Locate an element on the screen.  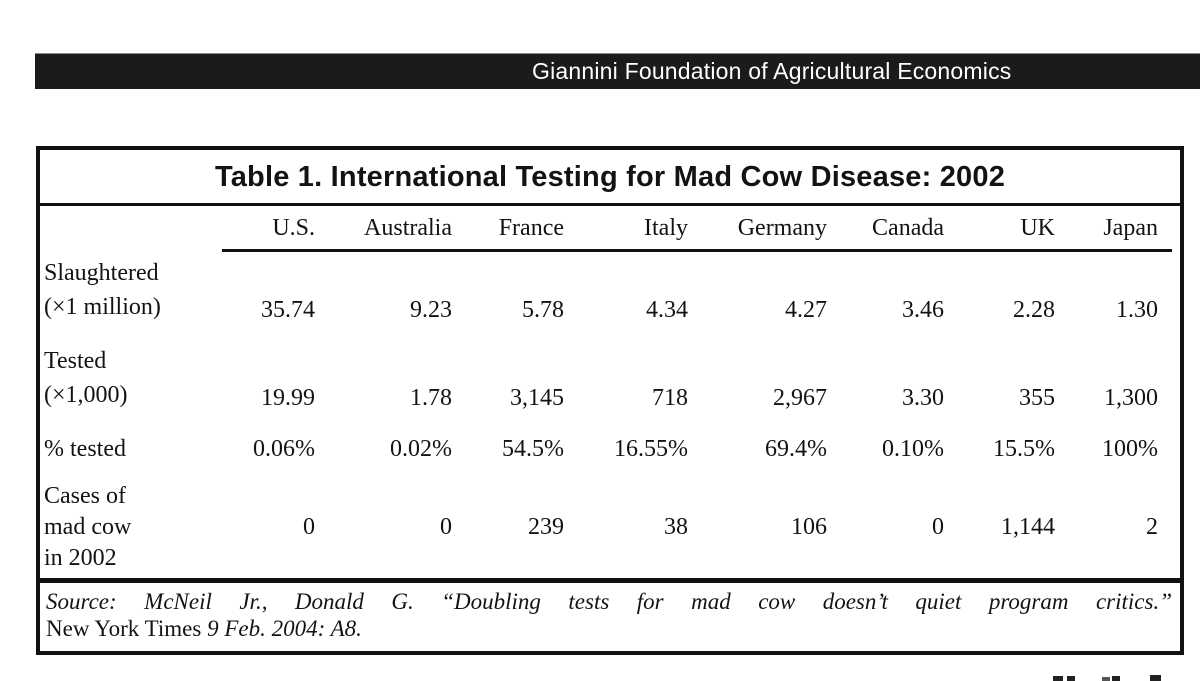
table-cell: 718 is located at coordinates (670, 398).